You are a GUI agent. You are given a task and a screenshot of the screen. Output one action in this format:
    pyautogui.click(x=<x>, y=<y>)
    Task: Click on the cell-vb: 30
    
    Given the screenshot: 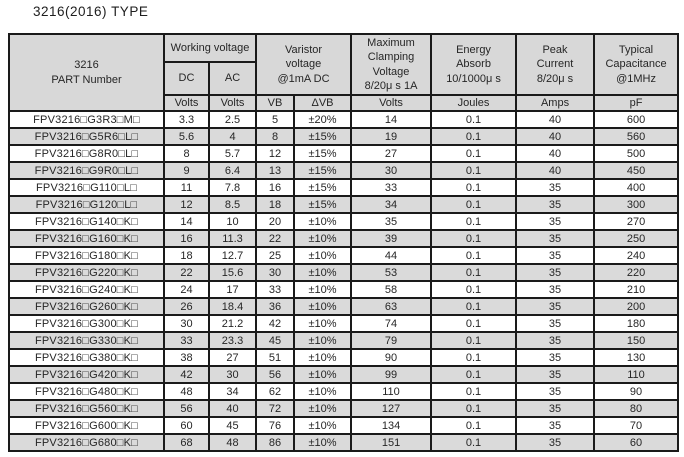 What is the action you would take?
    pyautogui.click(x=275, y=273)
    